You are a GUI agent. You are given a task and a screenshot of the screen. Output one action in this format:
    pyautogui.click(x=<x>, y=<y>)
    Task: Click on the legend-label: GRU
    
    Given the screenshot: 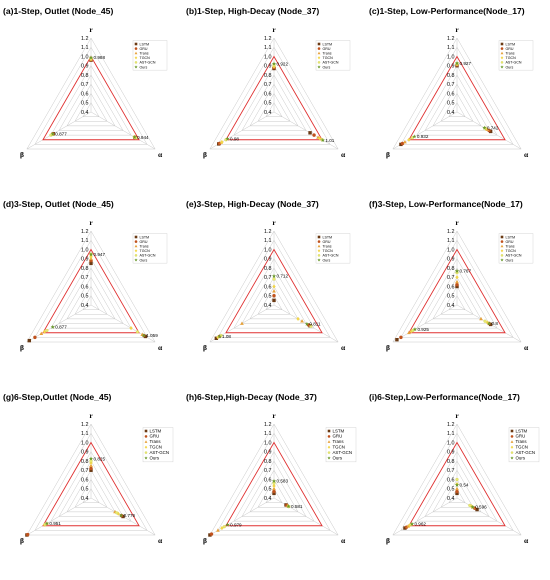 What is the action you would take?
    pyautogui.click(x=510, y=49)
    